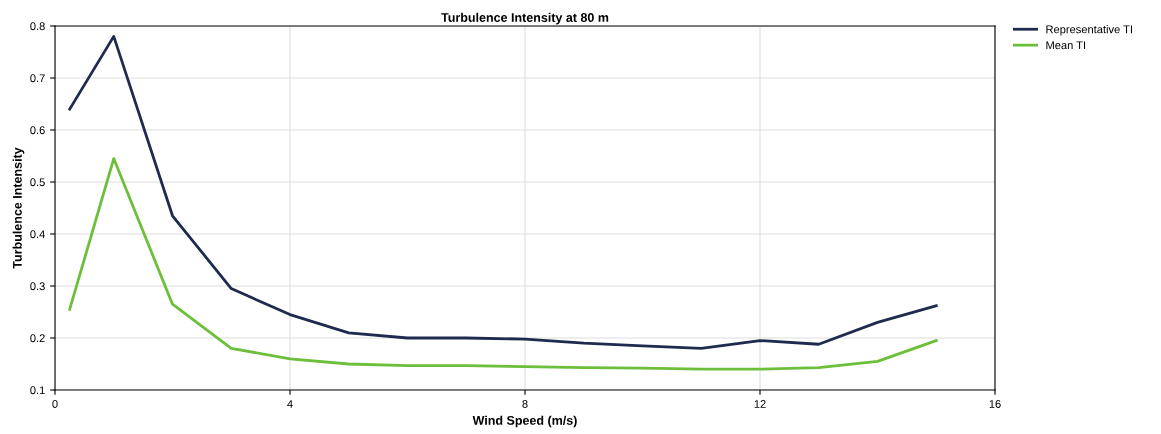 This screenshot has width=1161, height=434. What do you see at coordinates (37, 130) in the screenshot?
I see `y-tick-label: 0.6` at bounding box center [37, 130].